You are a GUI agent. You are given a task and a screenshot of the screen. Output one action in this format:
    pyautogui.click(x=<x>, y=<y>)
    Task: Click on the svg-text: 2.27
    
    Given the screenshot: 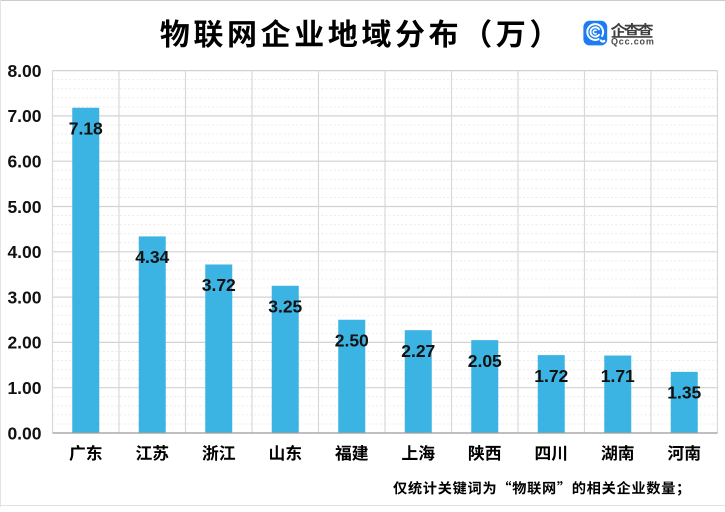 What is the action you would take?
    pyautogui.click(x=418, y=351)
    